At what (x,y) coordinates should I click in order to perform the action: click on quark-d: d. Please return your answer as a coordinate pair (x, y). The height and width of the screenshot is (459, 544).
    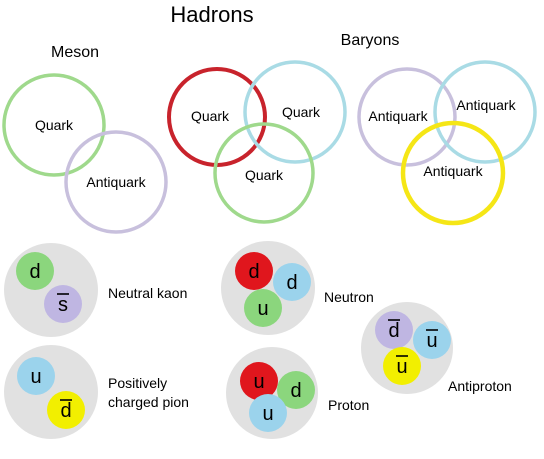
    Looking at the image, I should click on (35, 271).